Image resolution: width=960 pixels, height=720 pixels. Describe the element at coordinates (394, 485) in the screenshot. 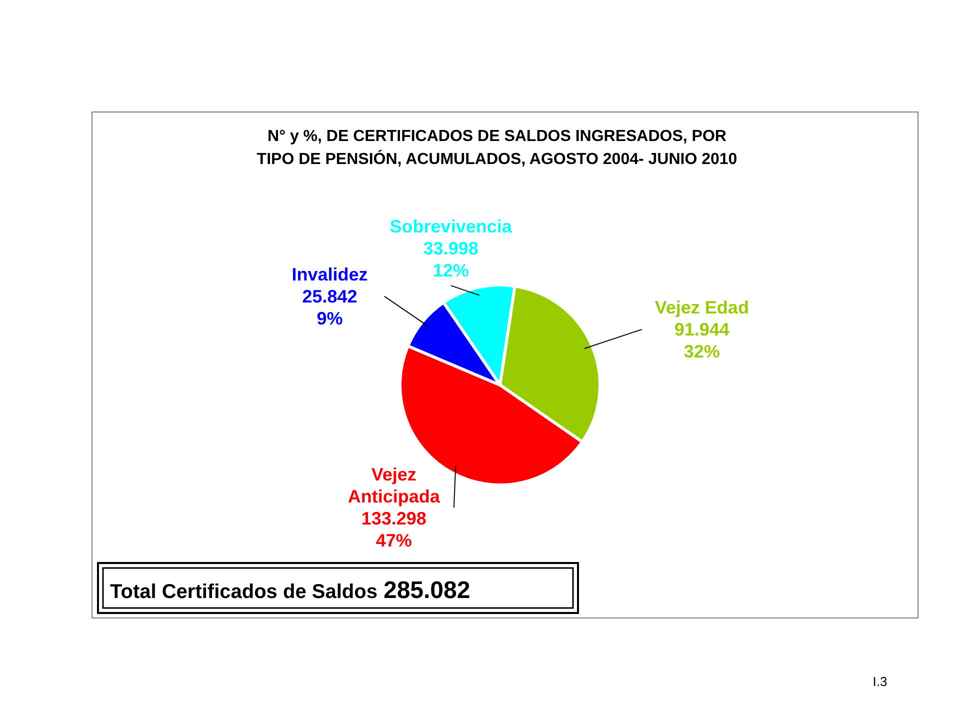

I see `slice-label: Vejez Anticipada` at that location.